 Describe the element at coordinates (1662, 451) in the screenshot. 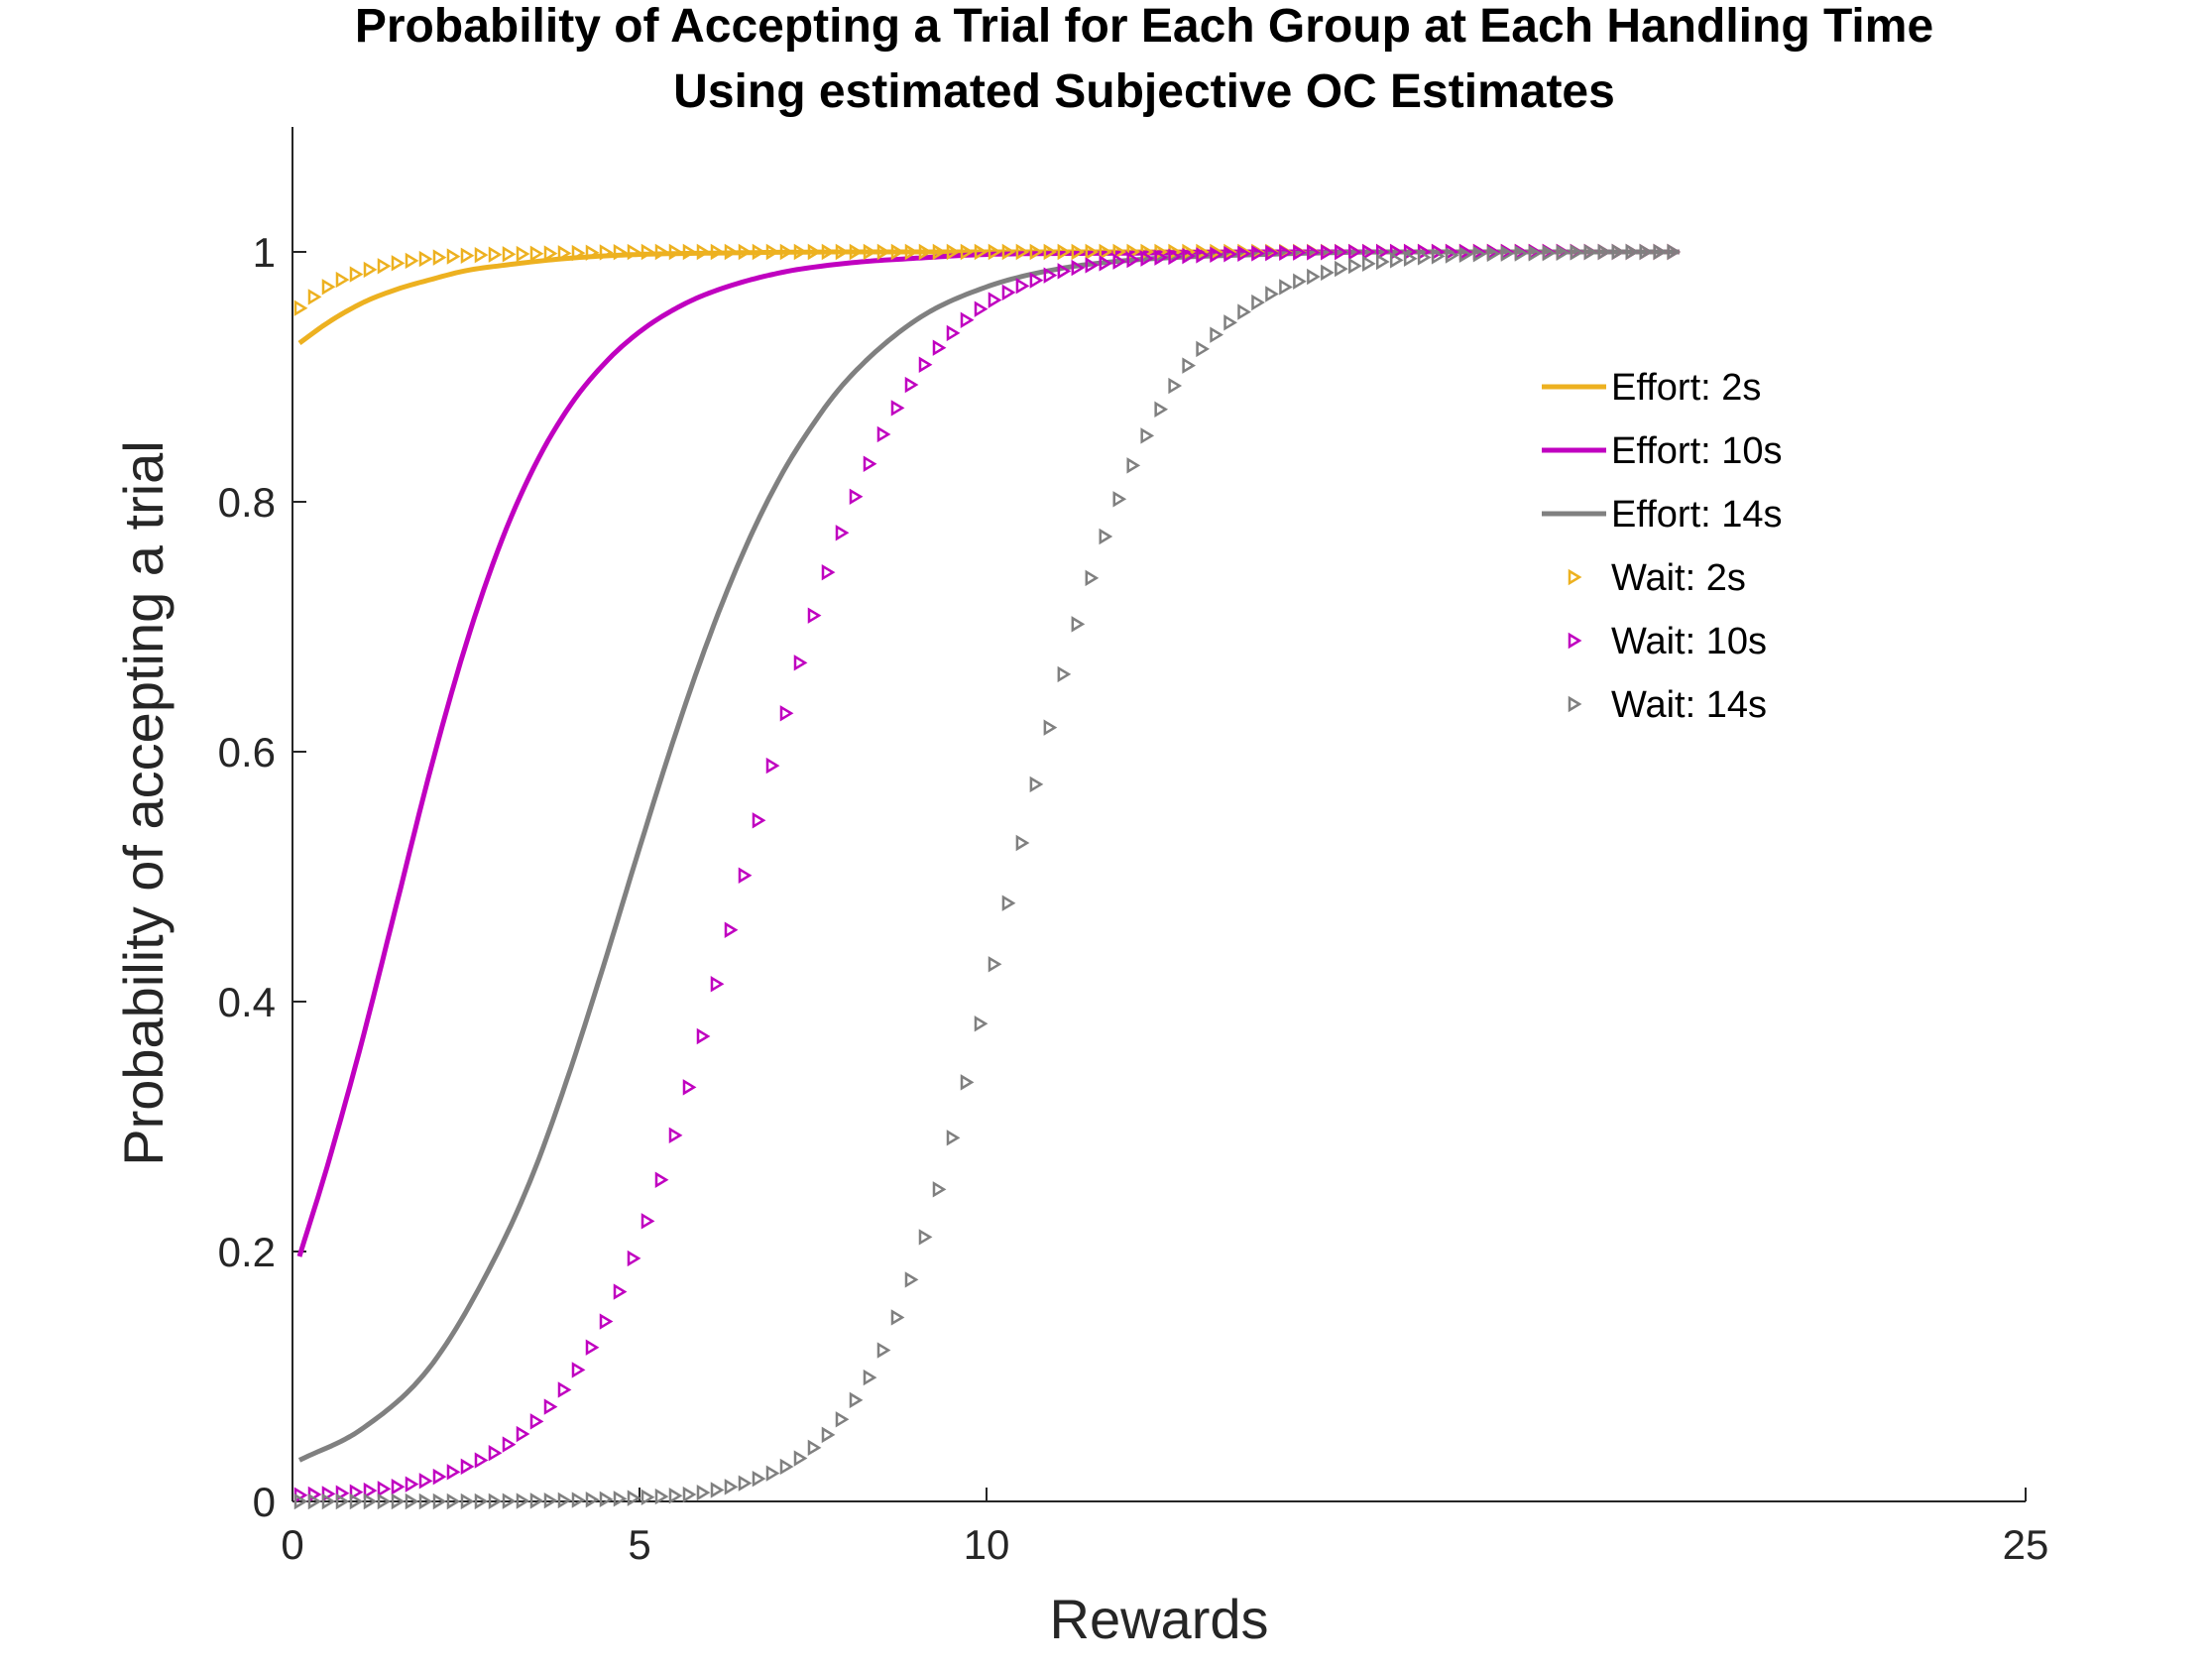

I see `legend-entry: Effort: 10s` at that location.